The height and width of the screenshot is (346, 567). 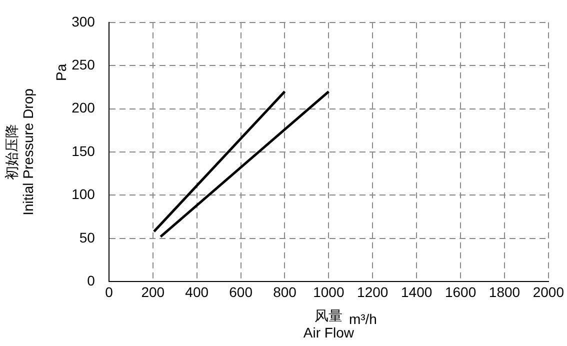 What do you see at coordinates (109, 292) in the screenshot?
I see `x-tick-label: 0` at bounding box center [109, 292].